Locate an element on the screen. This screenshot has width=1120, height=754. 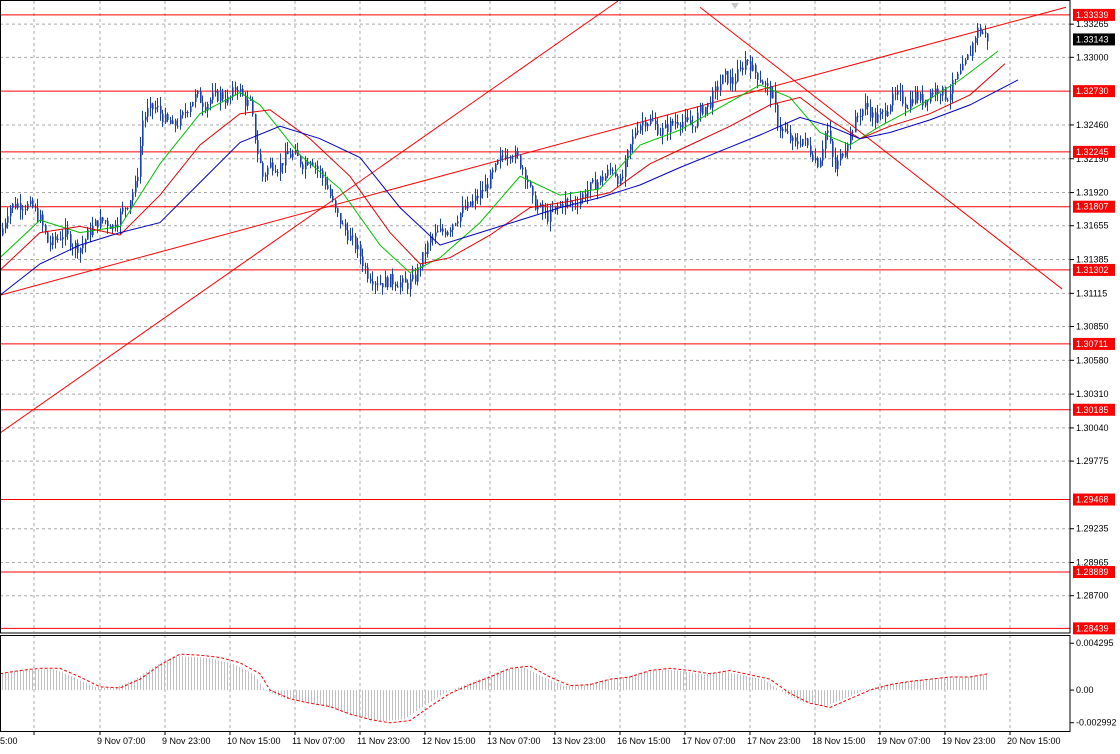
level-tag-label-2: 1.32245 is located at coordinates (1092, 152).